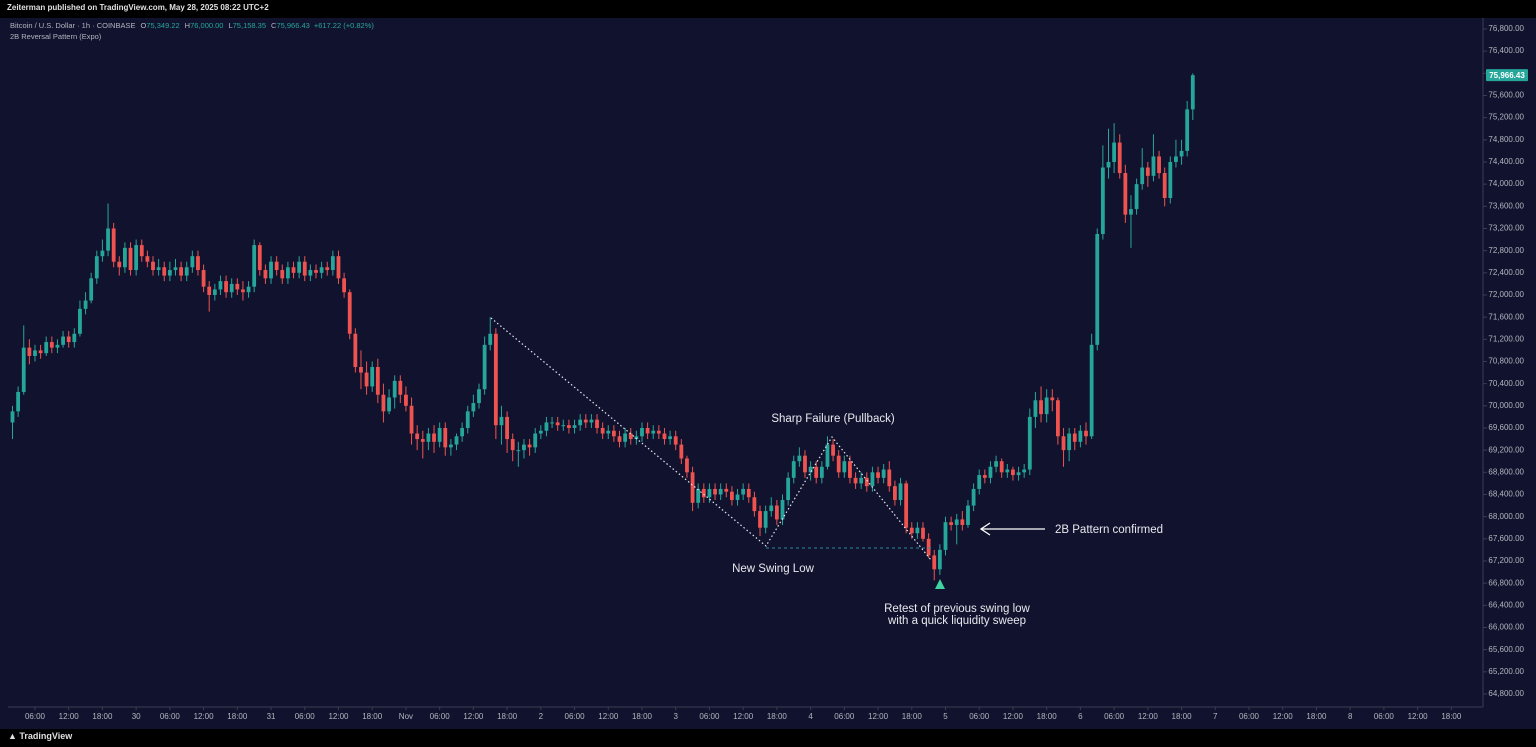 The width and height of the screenshot is (1536, 747). I want to click on x-tick-label: 7, so click(1215, 716).